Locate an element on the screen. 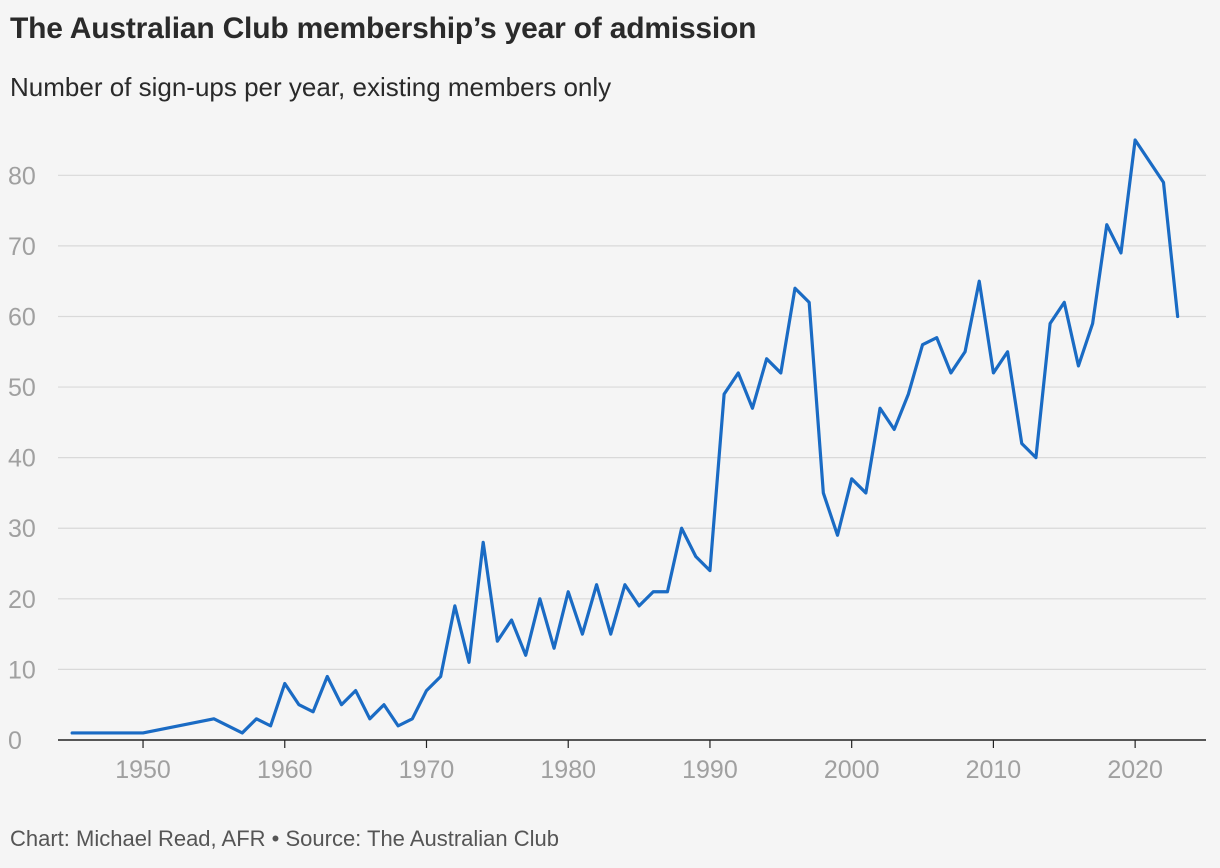 Image resolution: width=1220 pixels, height=868 pixels. x-tick-label-1950: 1950 is located at coordinates (143, 770).